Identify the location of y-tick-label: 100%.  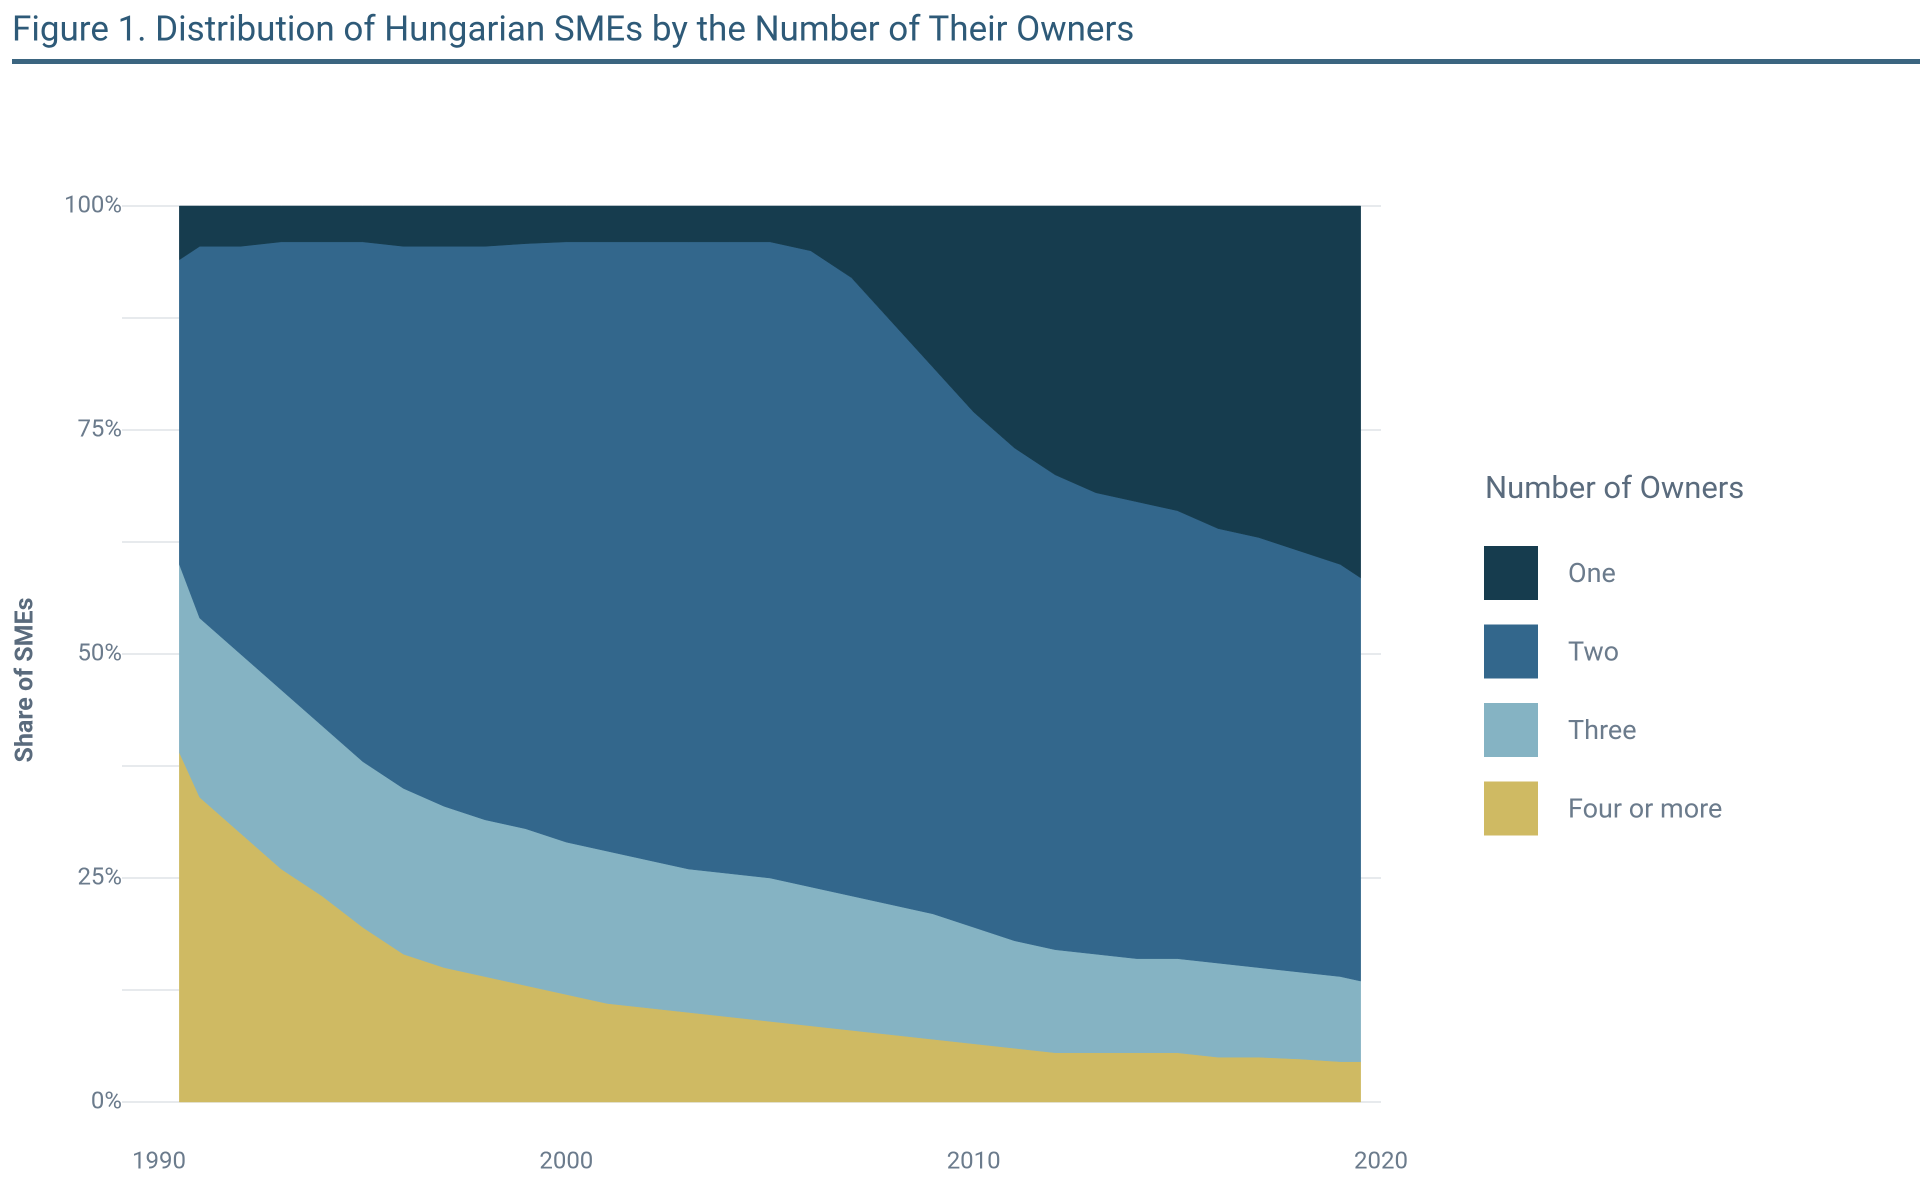
(93, 204).